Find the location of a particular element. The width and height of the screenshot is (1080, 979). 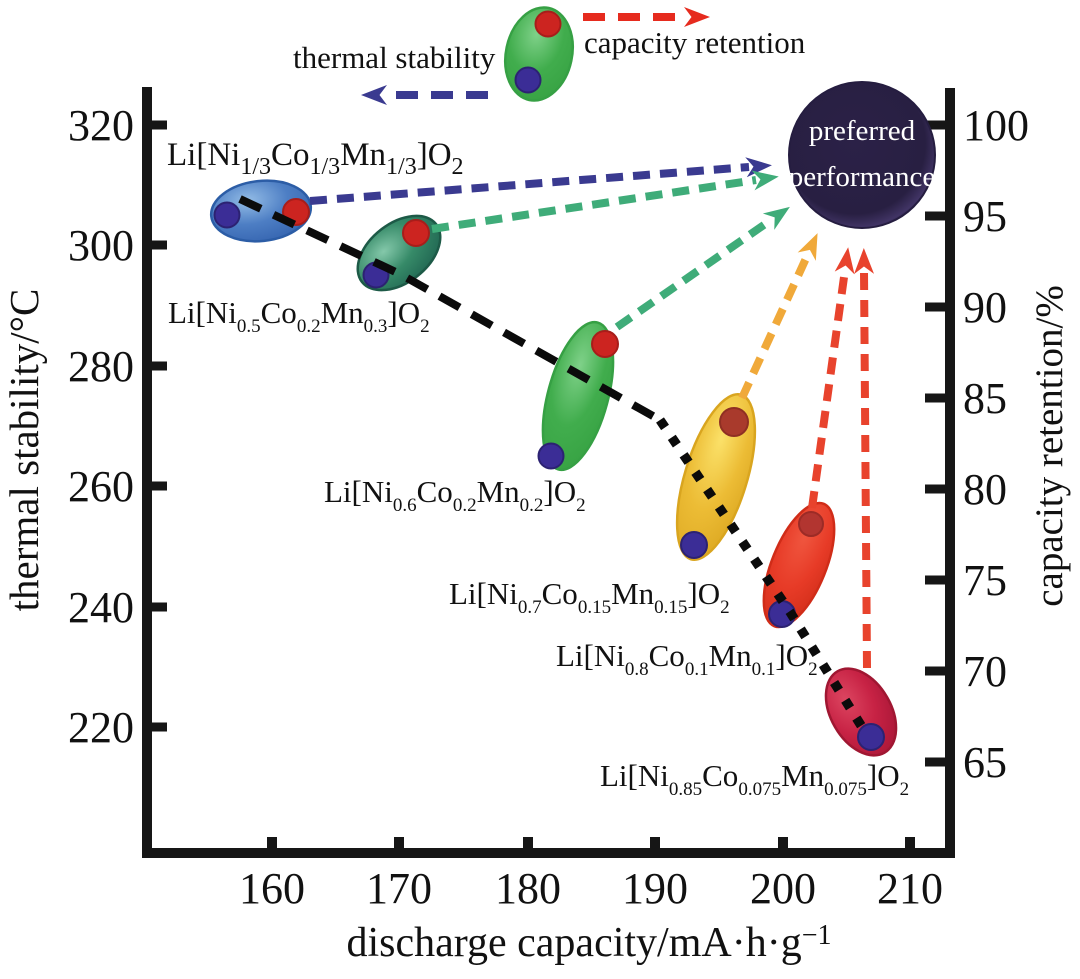

svg-text: Li[Ni0.85Co0.075Mn0.075]O2 is located at coordinates (754, 779).